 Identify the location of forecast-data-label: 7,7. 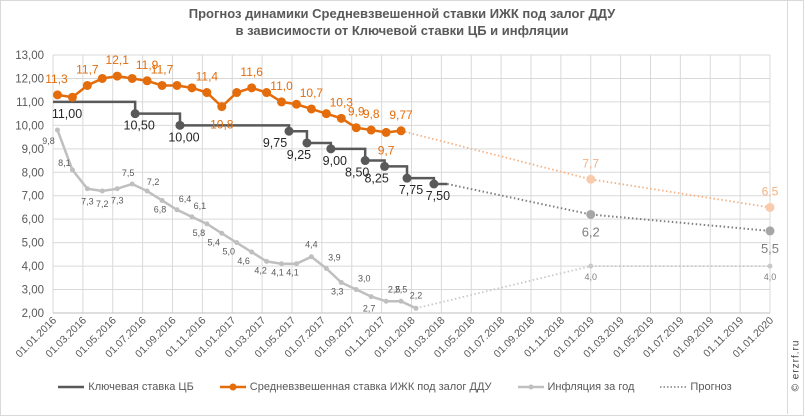
(590, 163).